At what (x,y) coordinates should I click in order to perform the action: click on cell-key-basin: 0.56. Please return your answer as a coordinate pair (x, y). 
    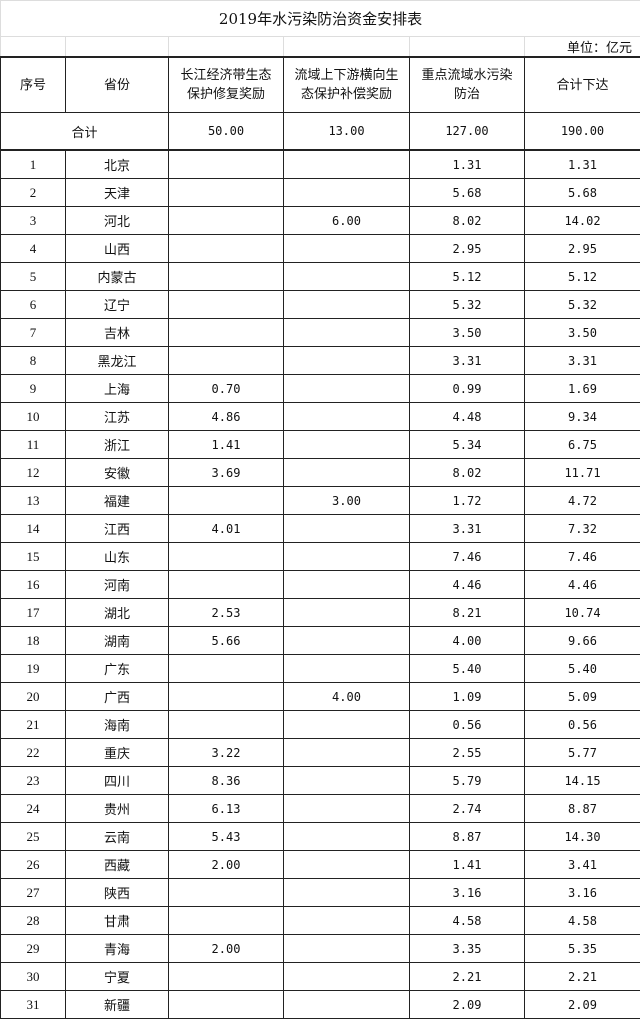
    Looking at the image, I should click on (467, 724).